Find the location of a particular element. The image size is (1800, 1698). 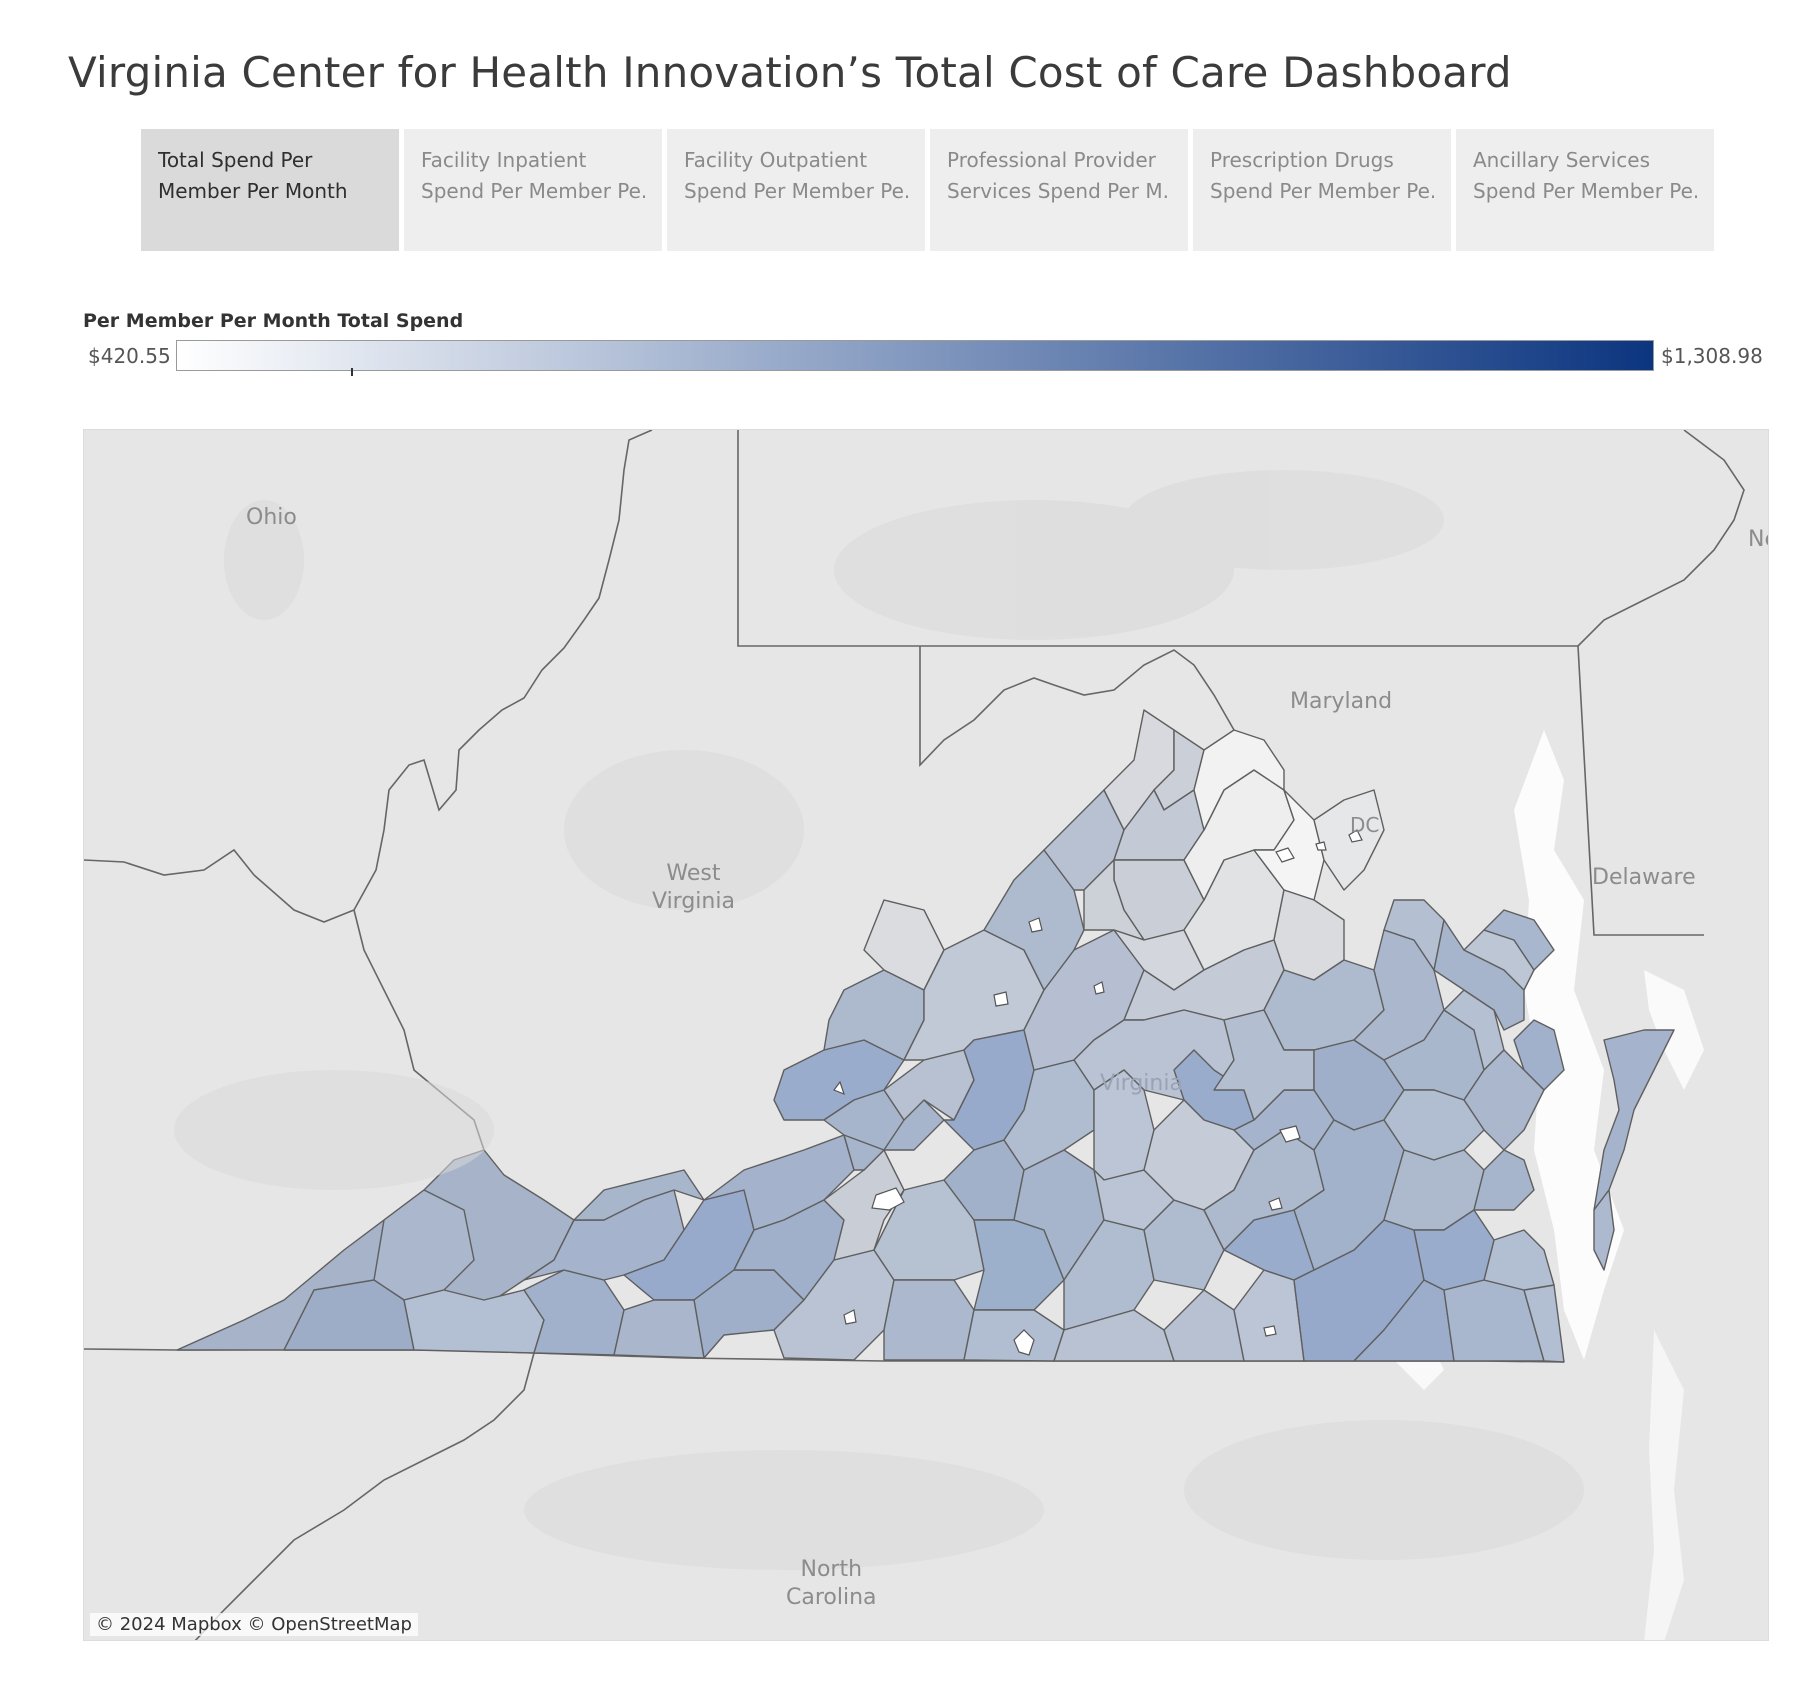

map-label-north-carolina: North Carolina is located at coordinates (831, 1584).